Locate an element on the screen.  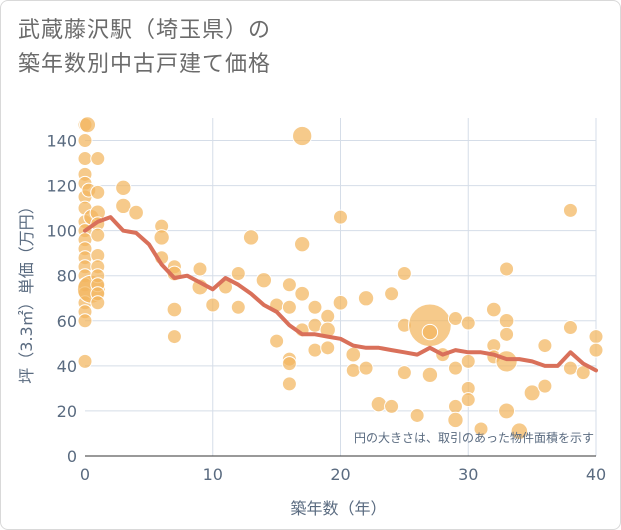
x-tick-label: 30 is located at coordinates (468, 474).